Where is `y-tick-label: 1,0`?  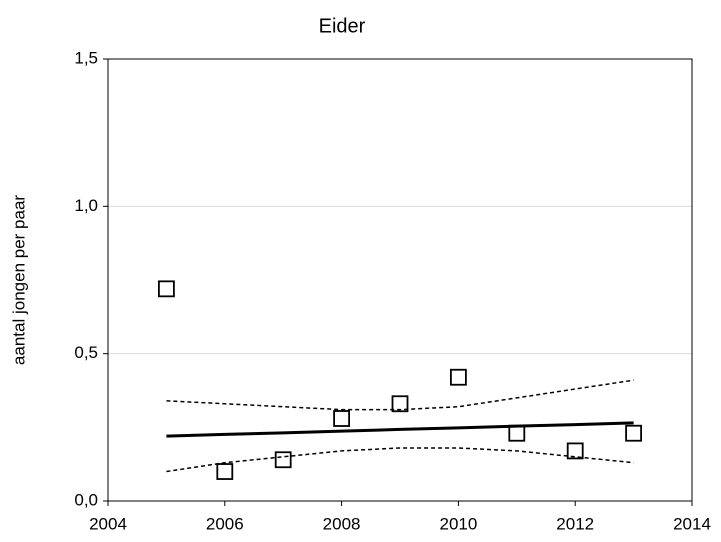
y-tick-label: 1,0 is located at coordinates (86, 205).